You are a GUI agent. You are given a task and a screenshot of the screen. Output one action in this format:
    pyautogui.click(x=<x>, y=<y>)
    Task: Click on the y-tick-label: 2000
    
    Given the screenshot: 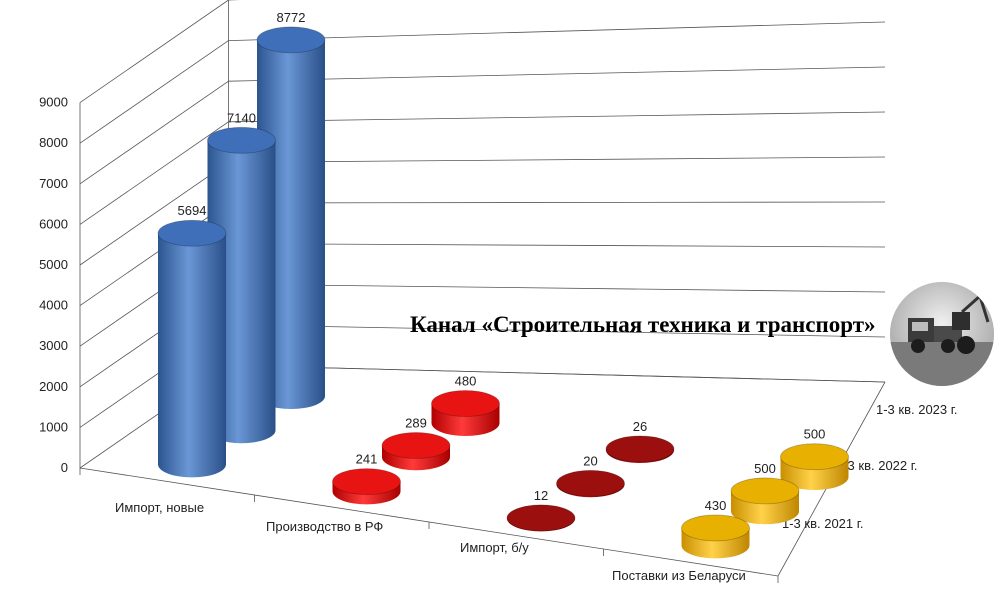 What is the action you would take?
    pyautogui.click(x=53, y=386)
    